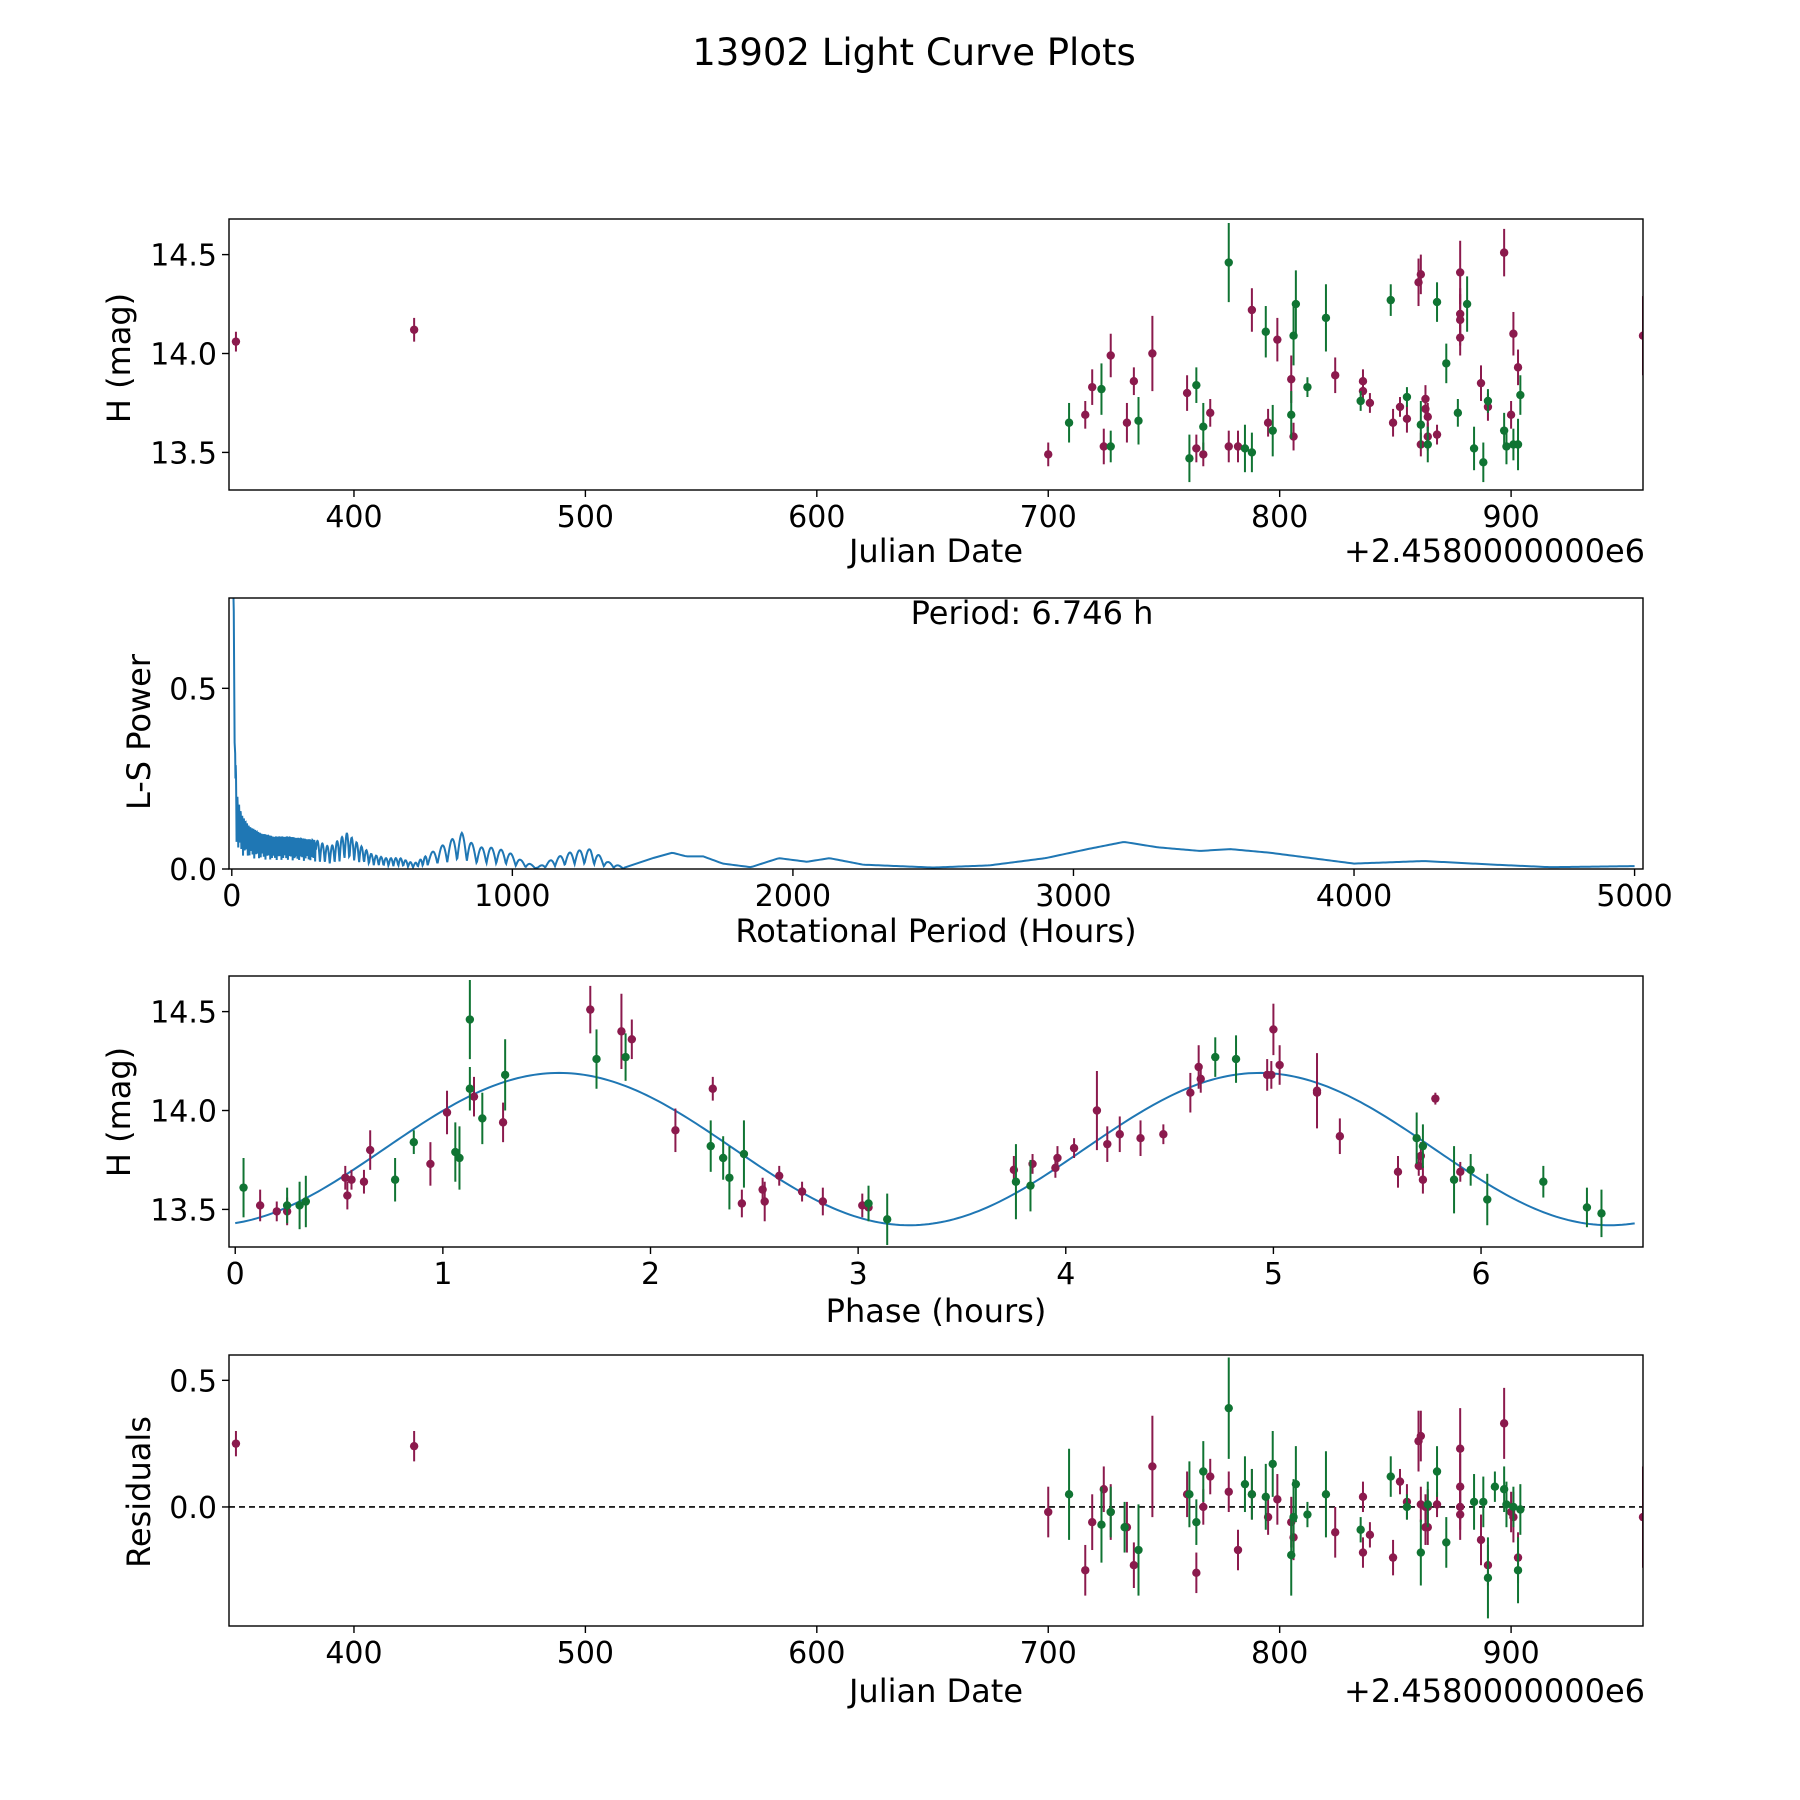 The width and height of the screenshot is (1800, 1800). I want to click on x-tick-label: 2, so click(650, 1274).